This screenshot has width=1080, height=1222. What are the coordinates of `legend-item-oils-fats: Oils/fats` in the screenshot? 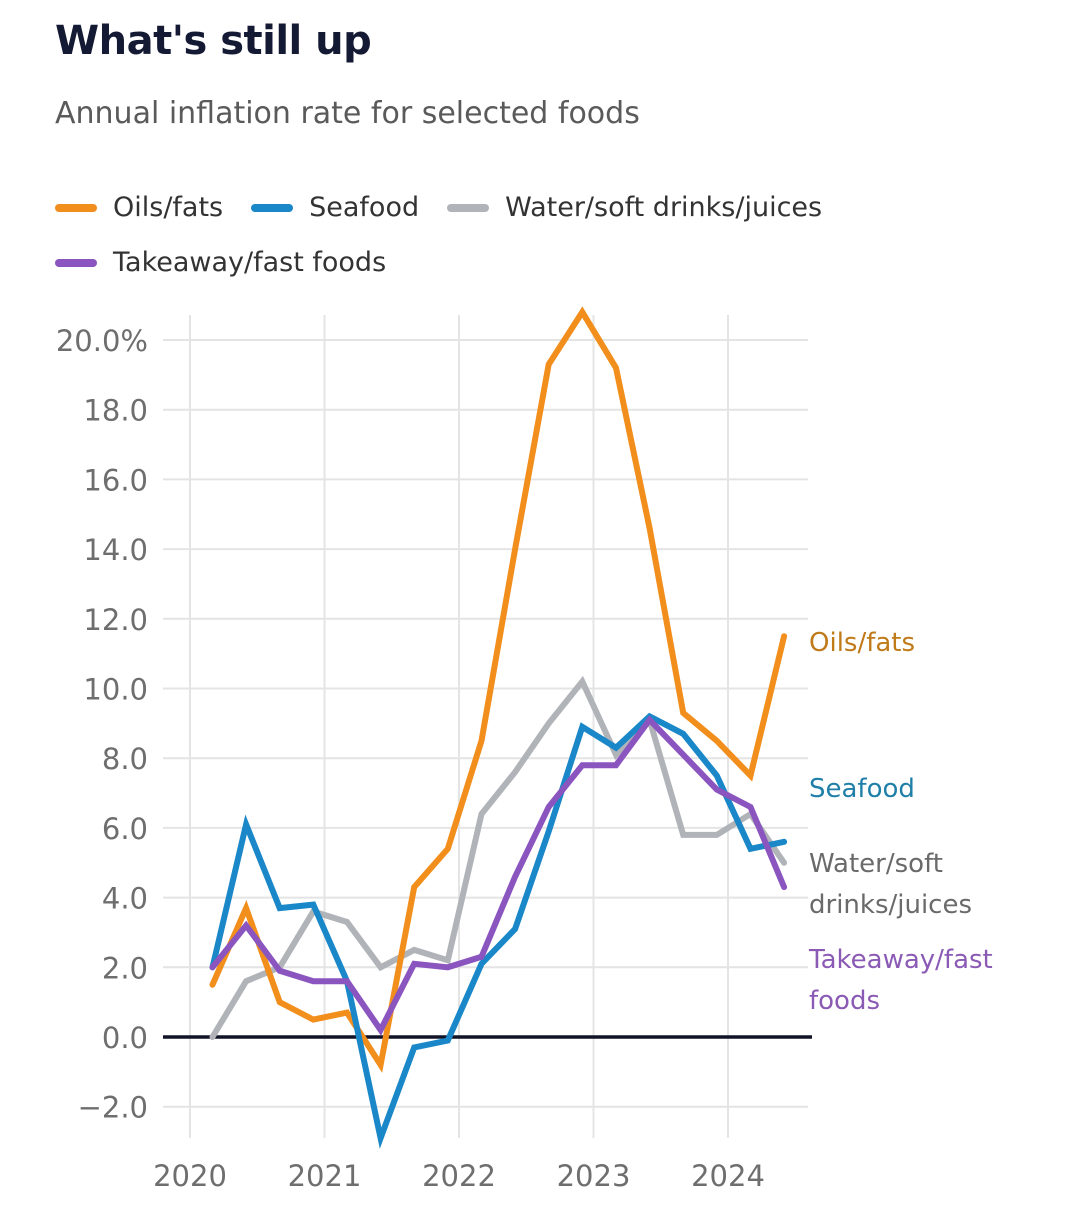 It's located at (139, 207).